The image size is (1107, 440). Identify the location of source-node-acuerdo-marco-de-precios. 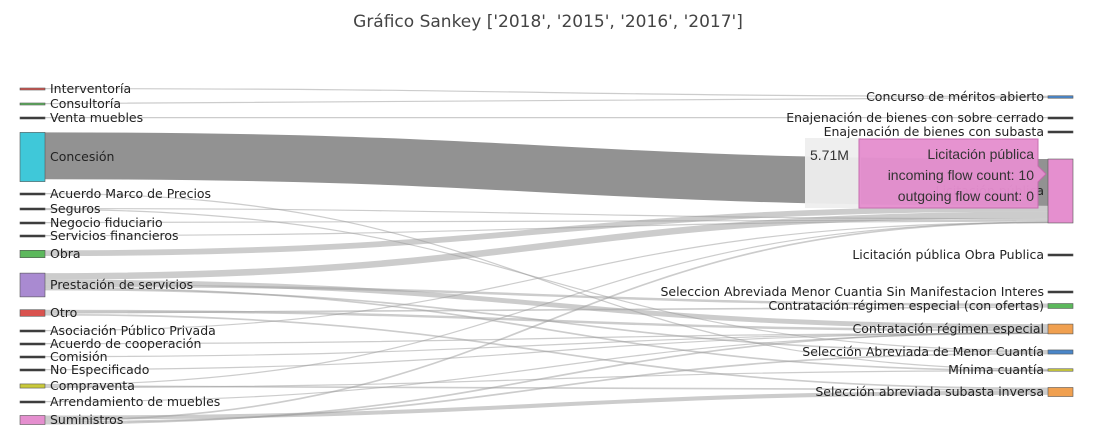
(32, 194).